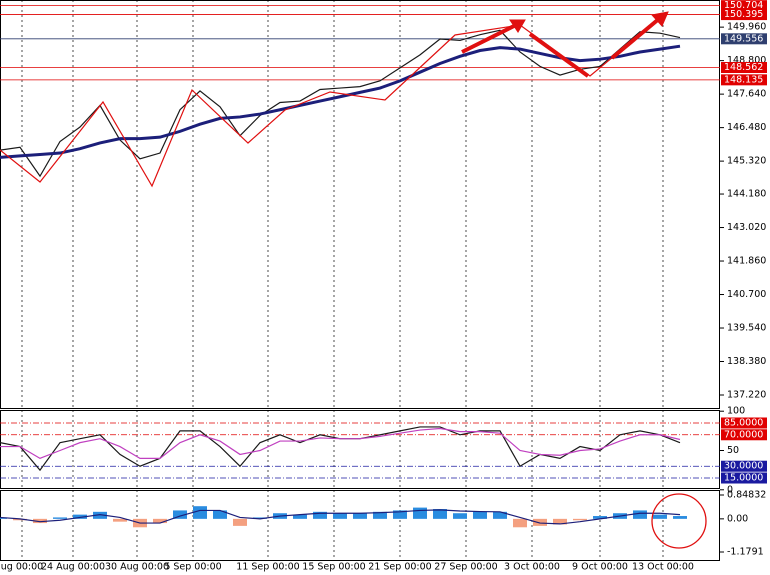  Describe the element at coordinates (746, 127) in the screenshot. I see `y-tick-label: 146.480` at that location.